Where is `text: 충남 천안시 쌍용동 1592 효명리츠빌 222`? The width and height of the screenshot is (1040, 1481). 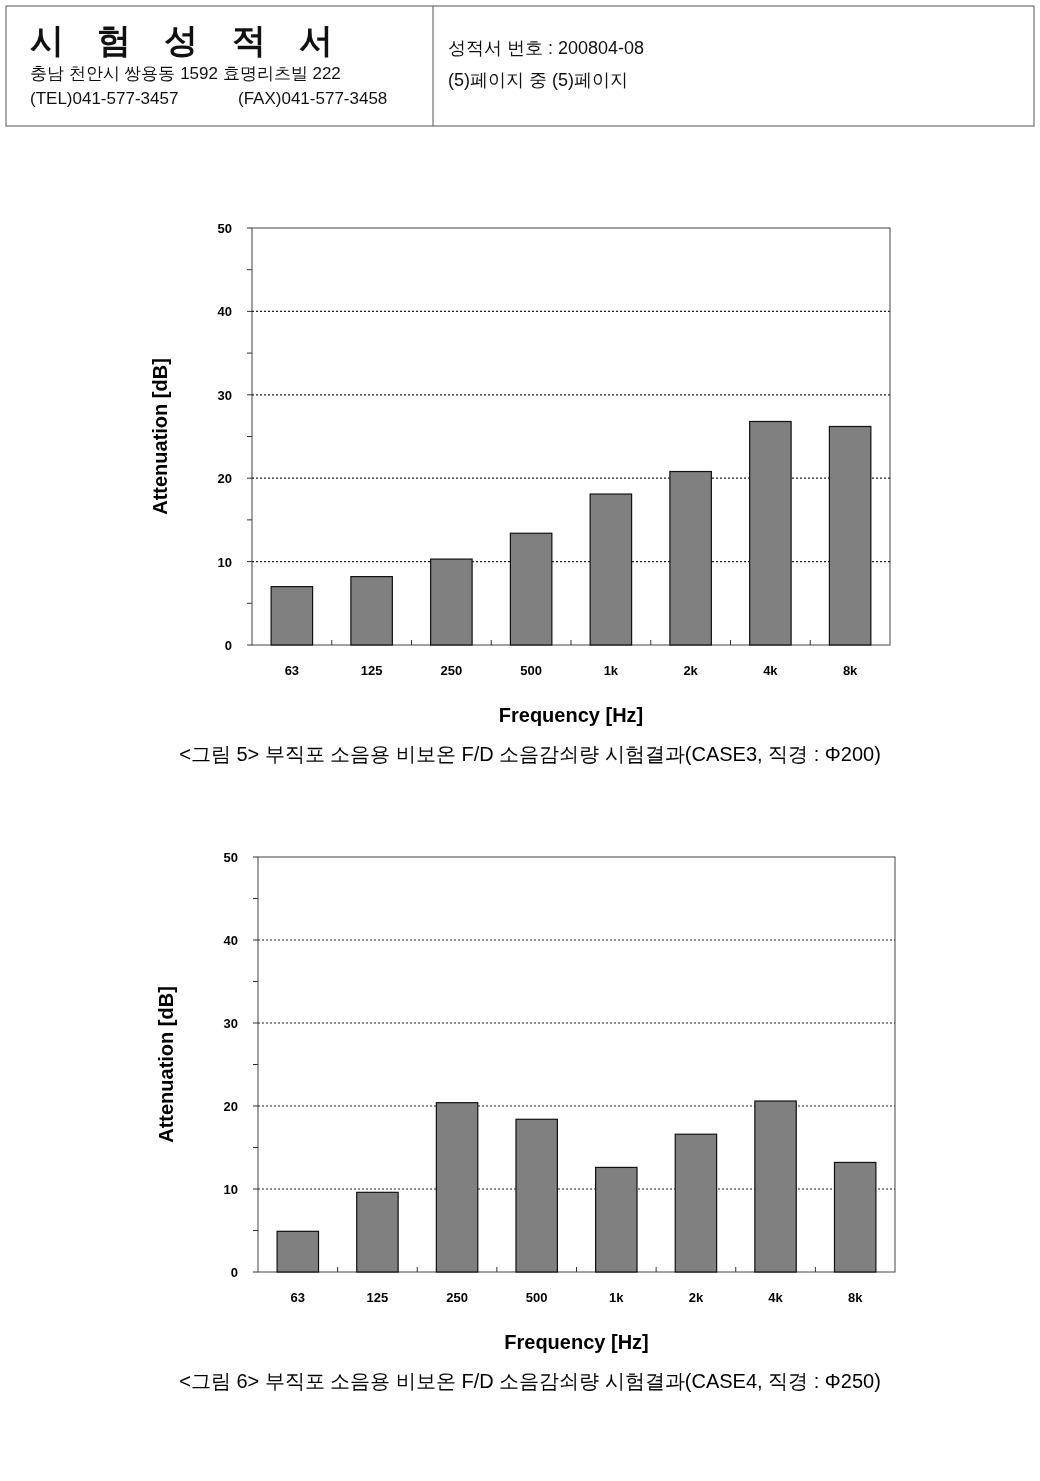 text: 충남 천안시 쌍용동 1592 효명리츠빌 222 is located at coordinates (185, 73).